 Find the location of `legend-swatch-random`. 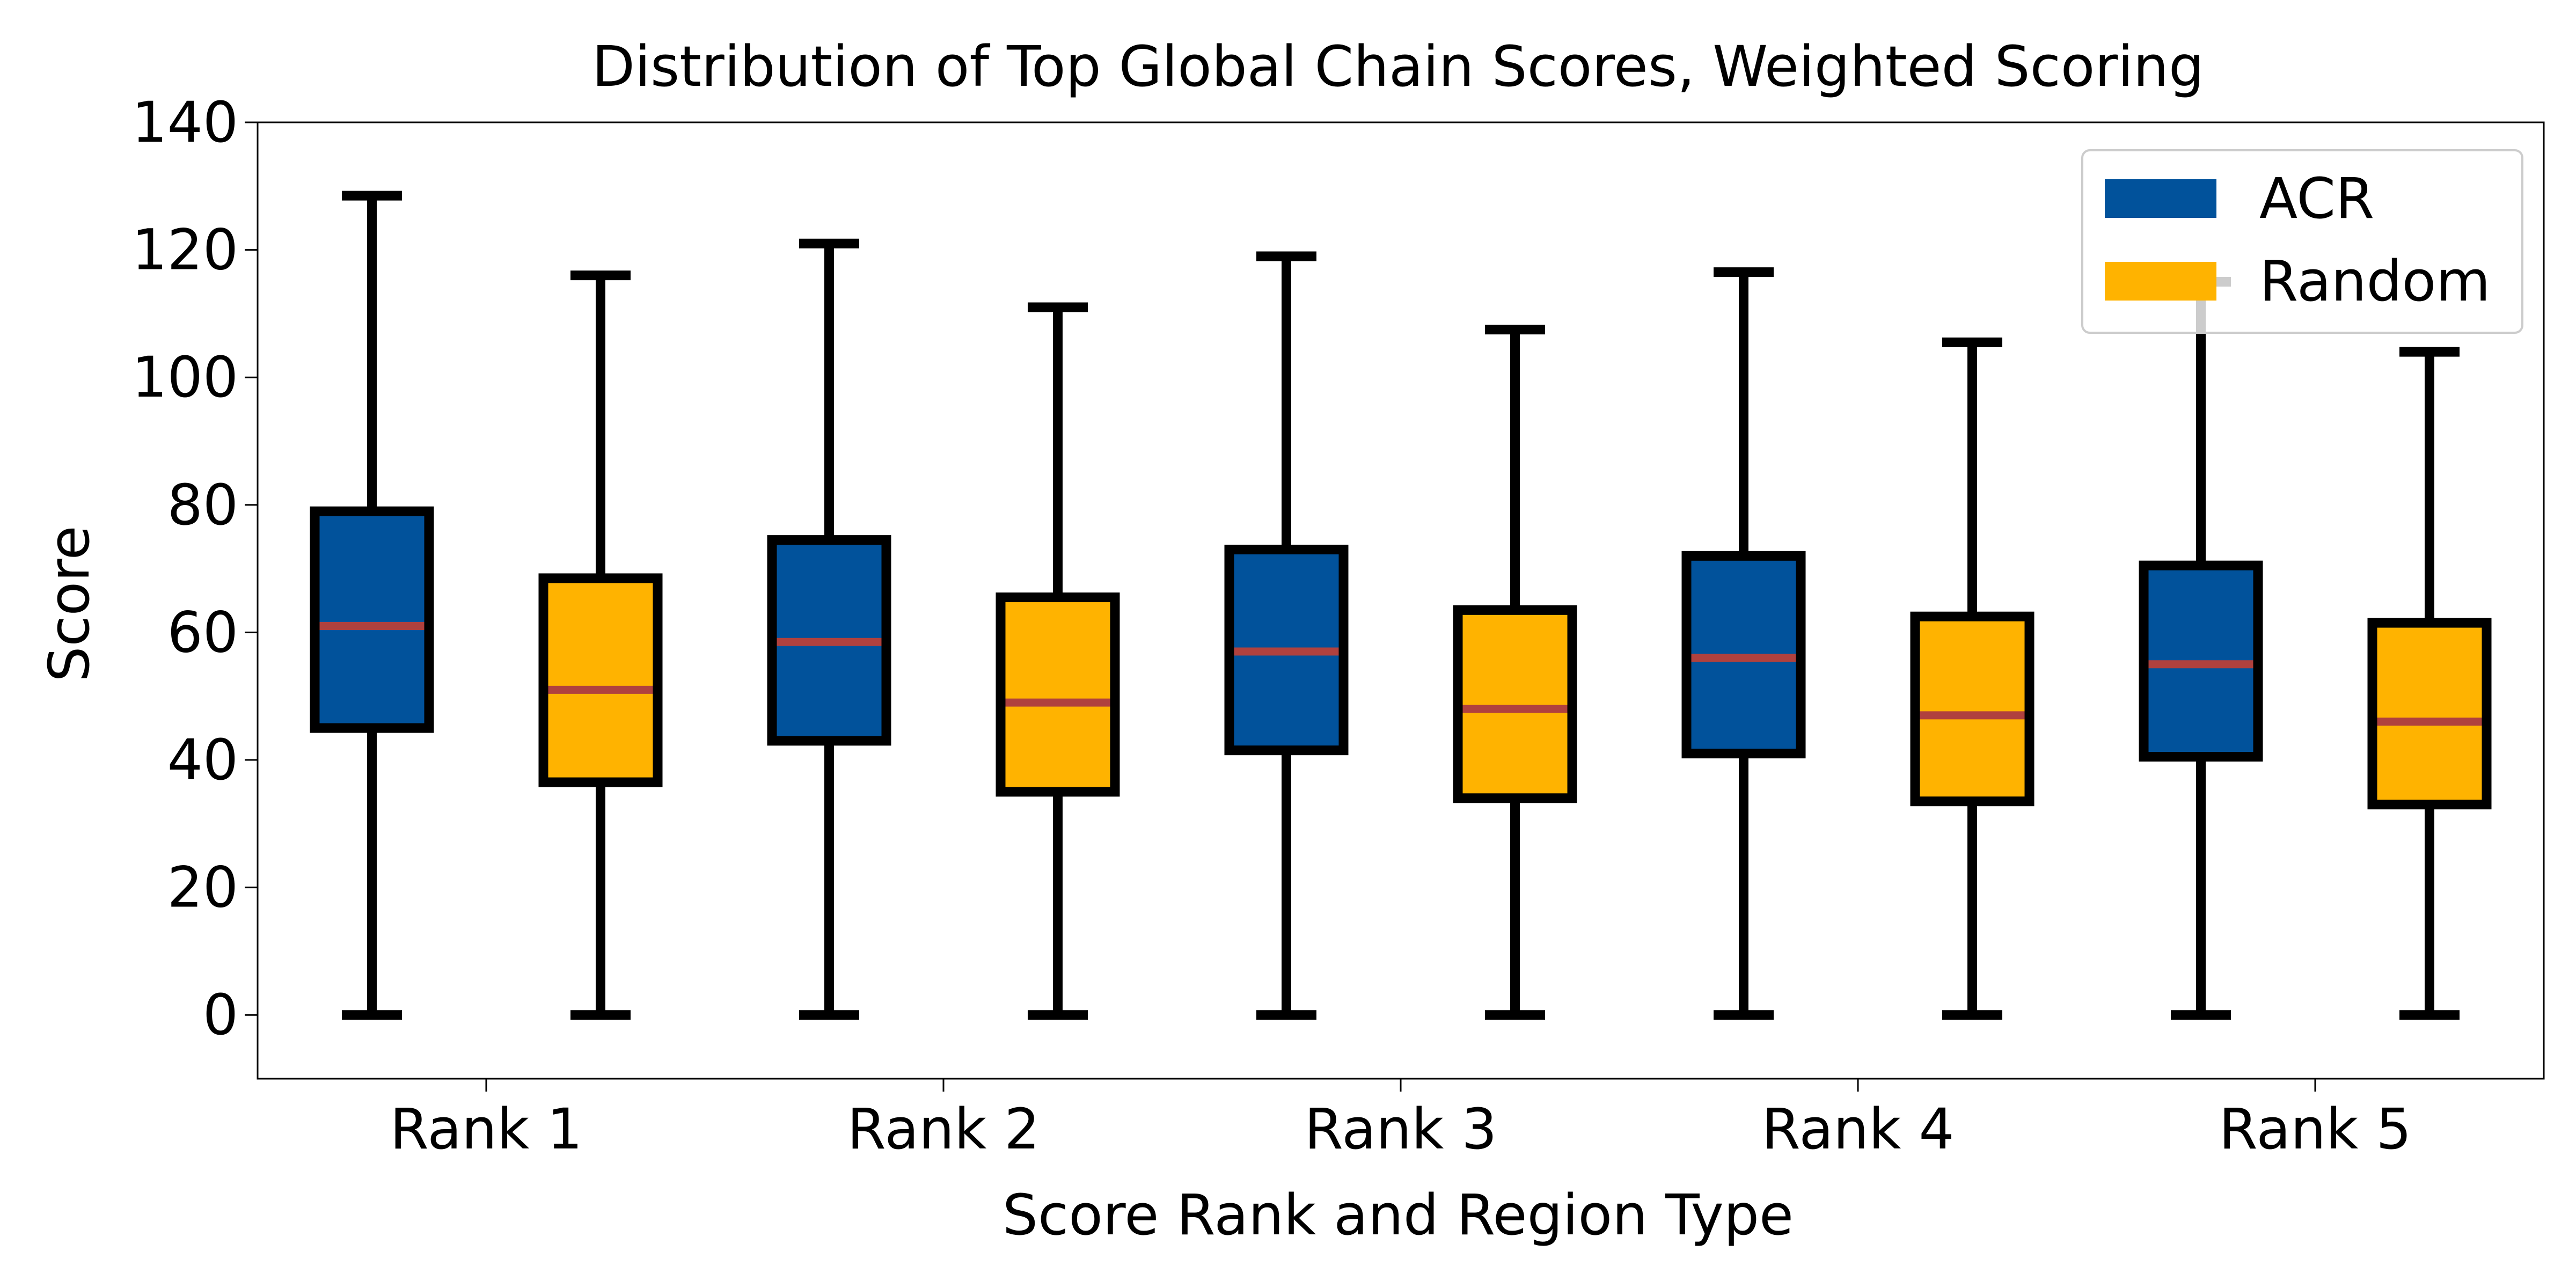

legend-swatch-random is located at coordinates (2160, 281).